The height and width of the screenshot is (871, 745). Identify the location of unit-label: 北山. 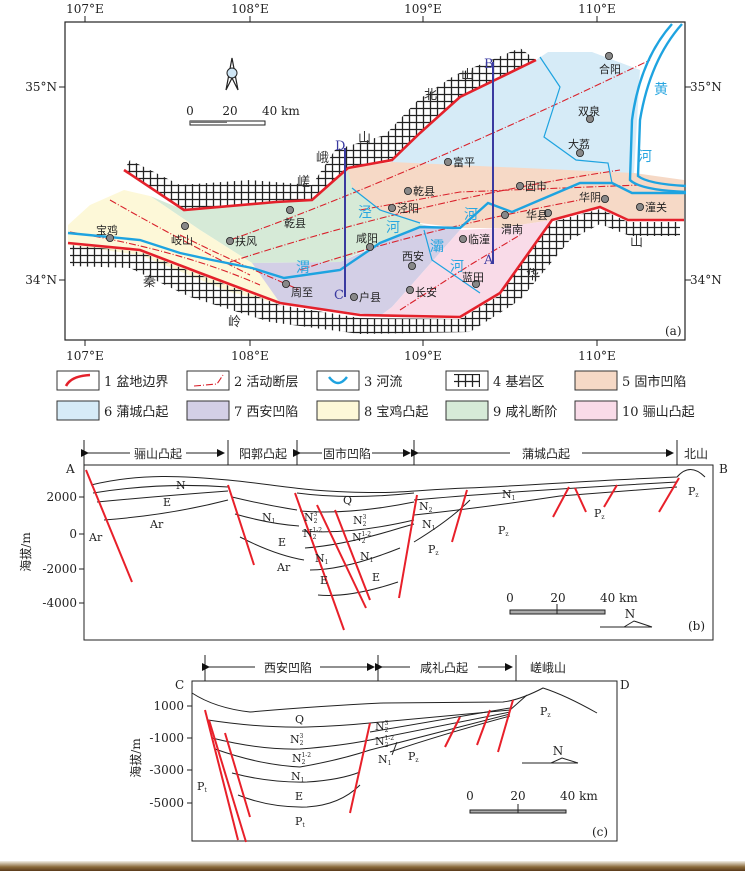
(696, 454).